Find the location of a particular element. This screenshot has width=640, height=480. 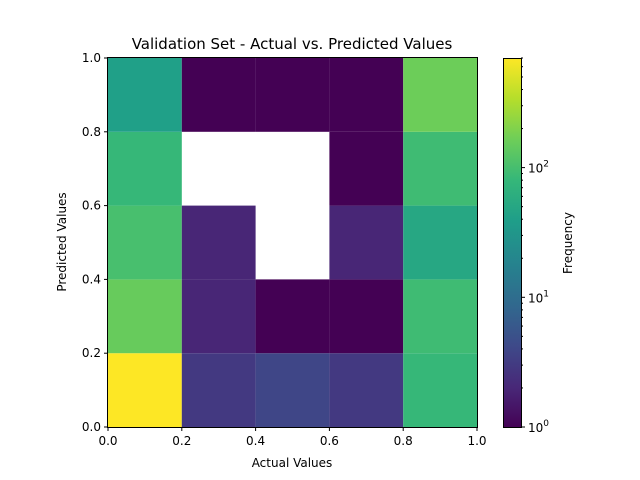

heatmap-cell-r4-c1 is located at coordinates (218, 95).